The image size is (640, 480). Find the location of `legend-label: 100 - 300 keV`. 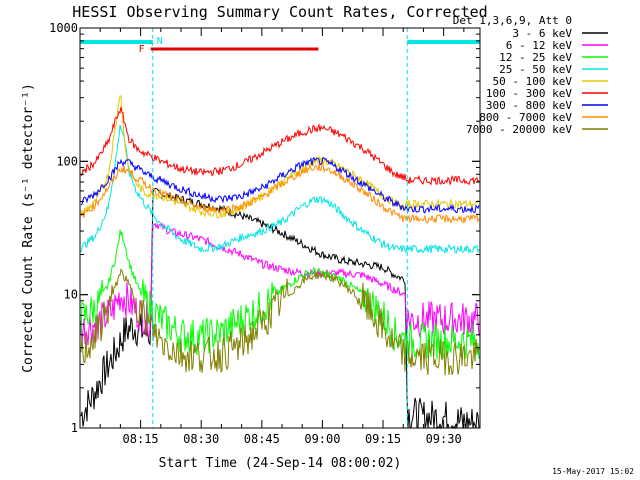

legend-label: 100 - 300 keV is located at coordinates (529, 93).